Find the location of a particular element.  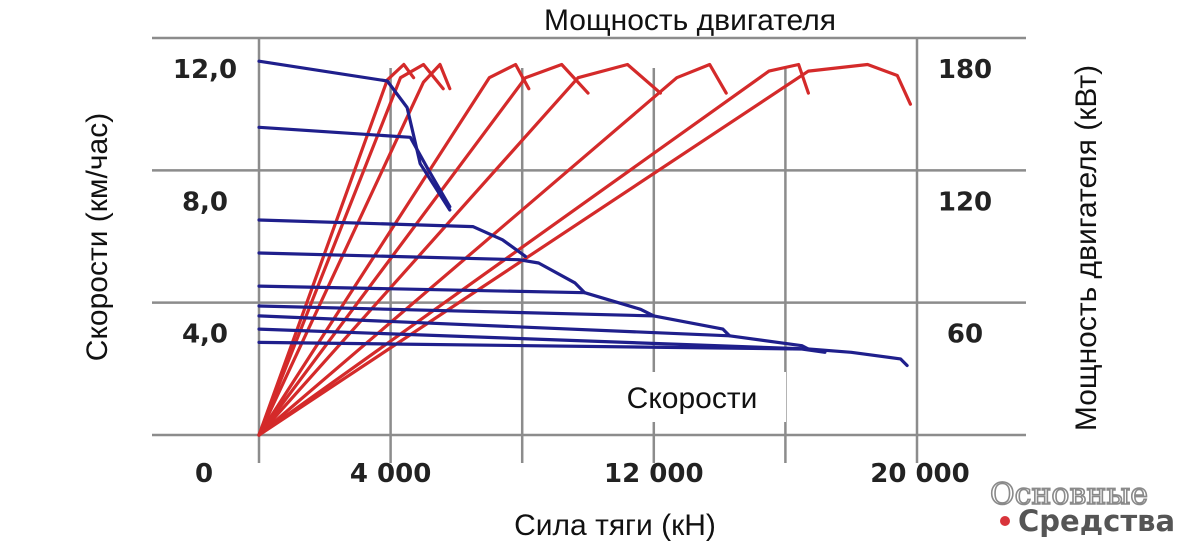

y2-tick-label: 180 is located at coordinates (965, 70).